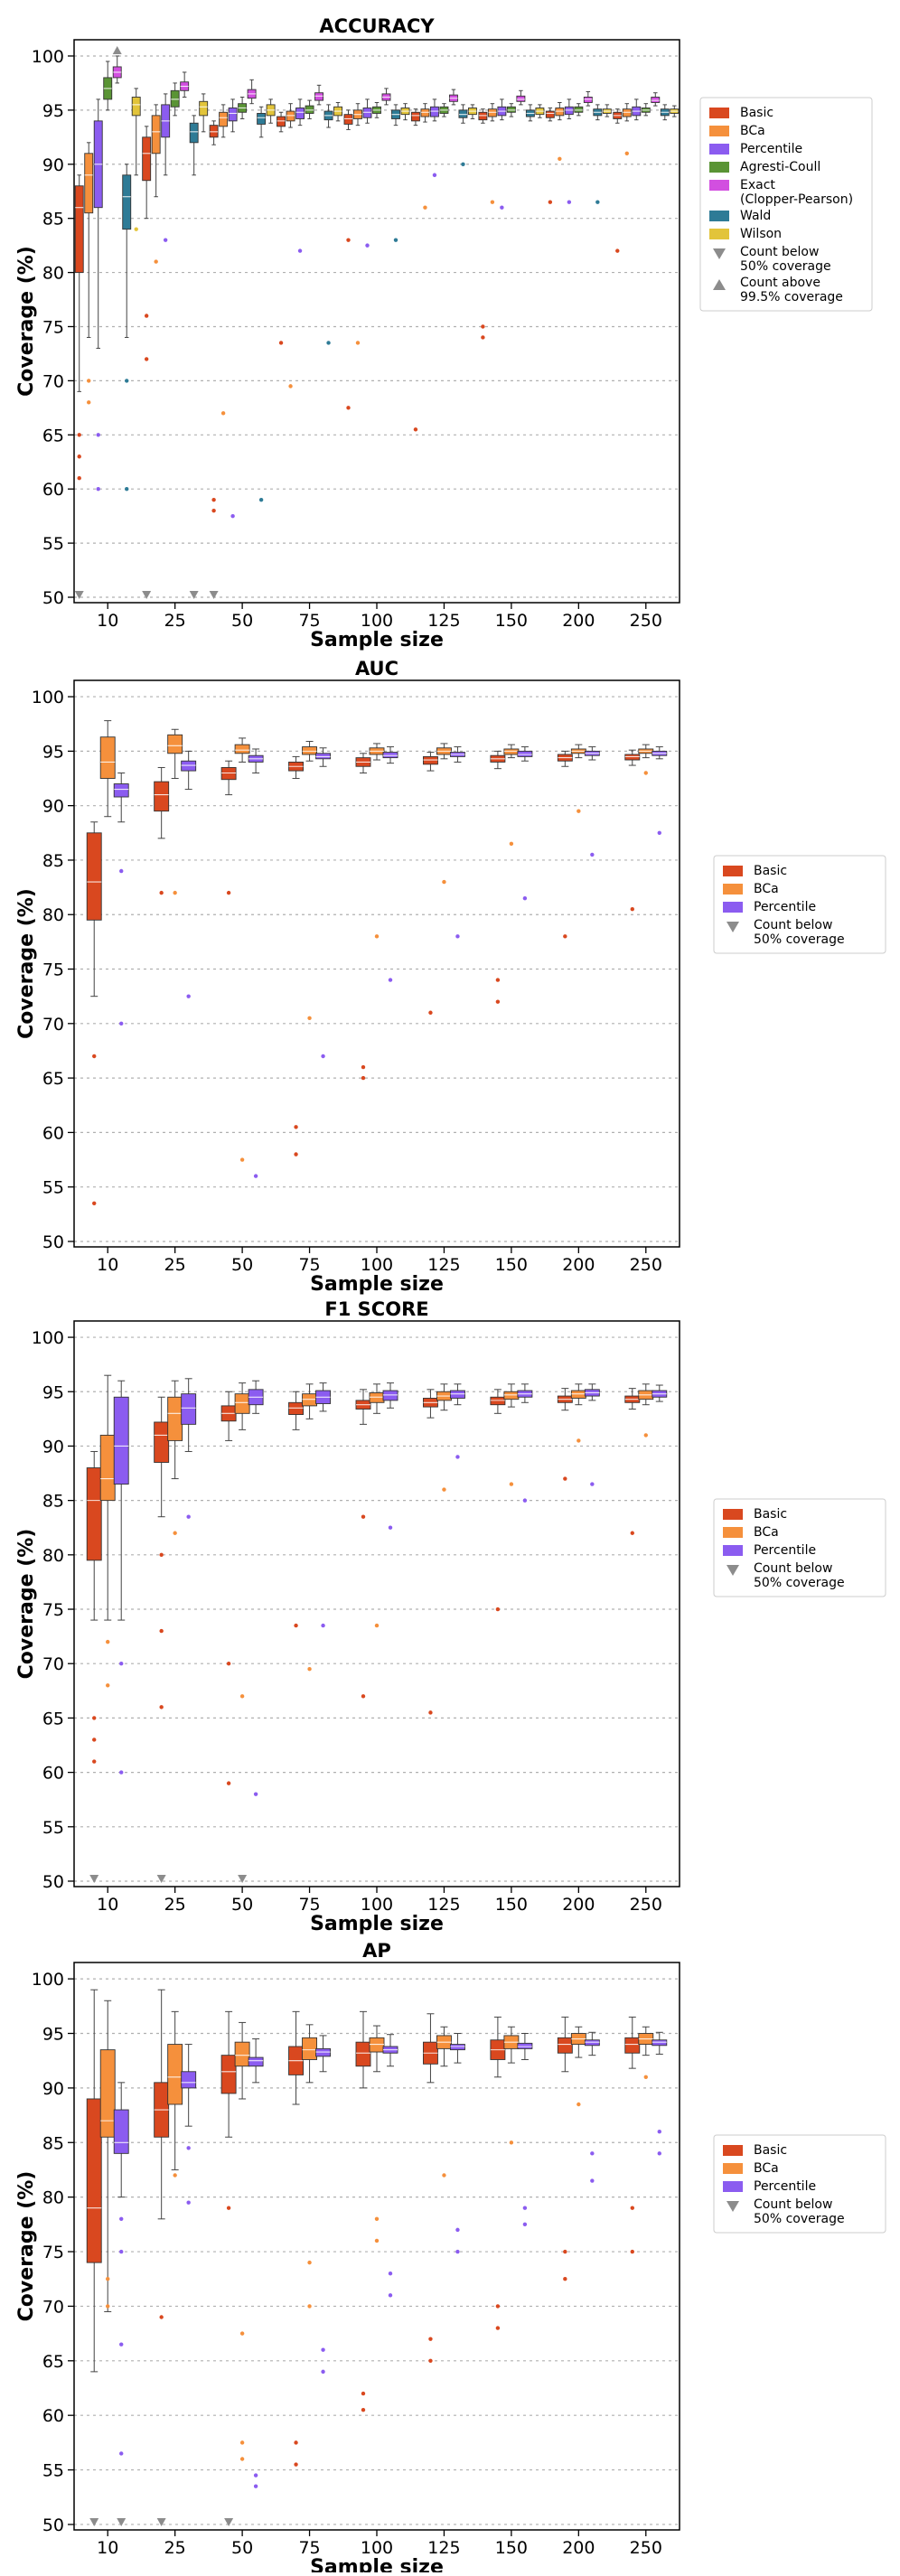  What do you see at coordinates (175, 2548) in the screenshot?
I see `x-tick-label: 25` at bounding box center [175, 2548].